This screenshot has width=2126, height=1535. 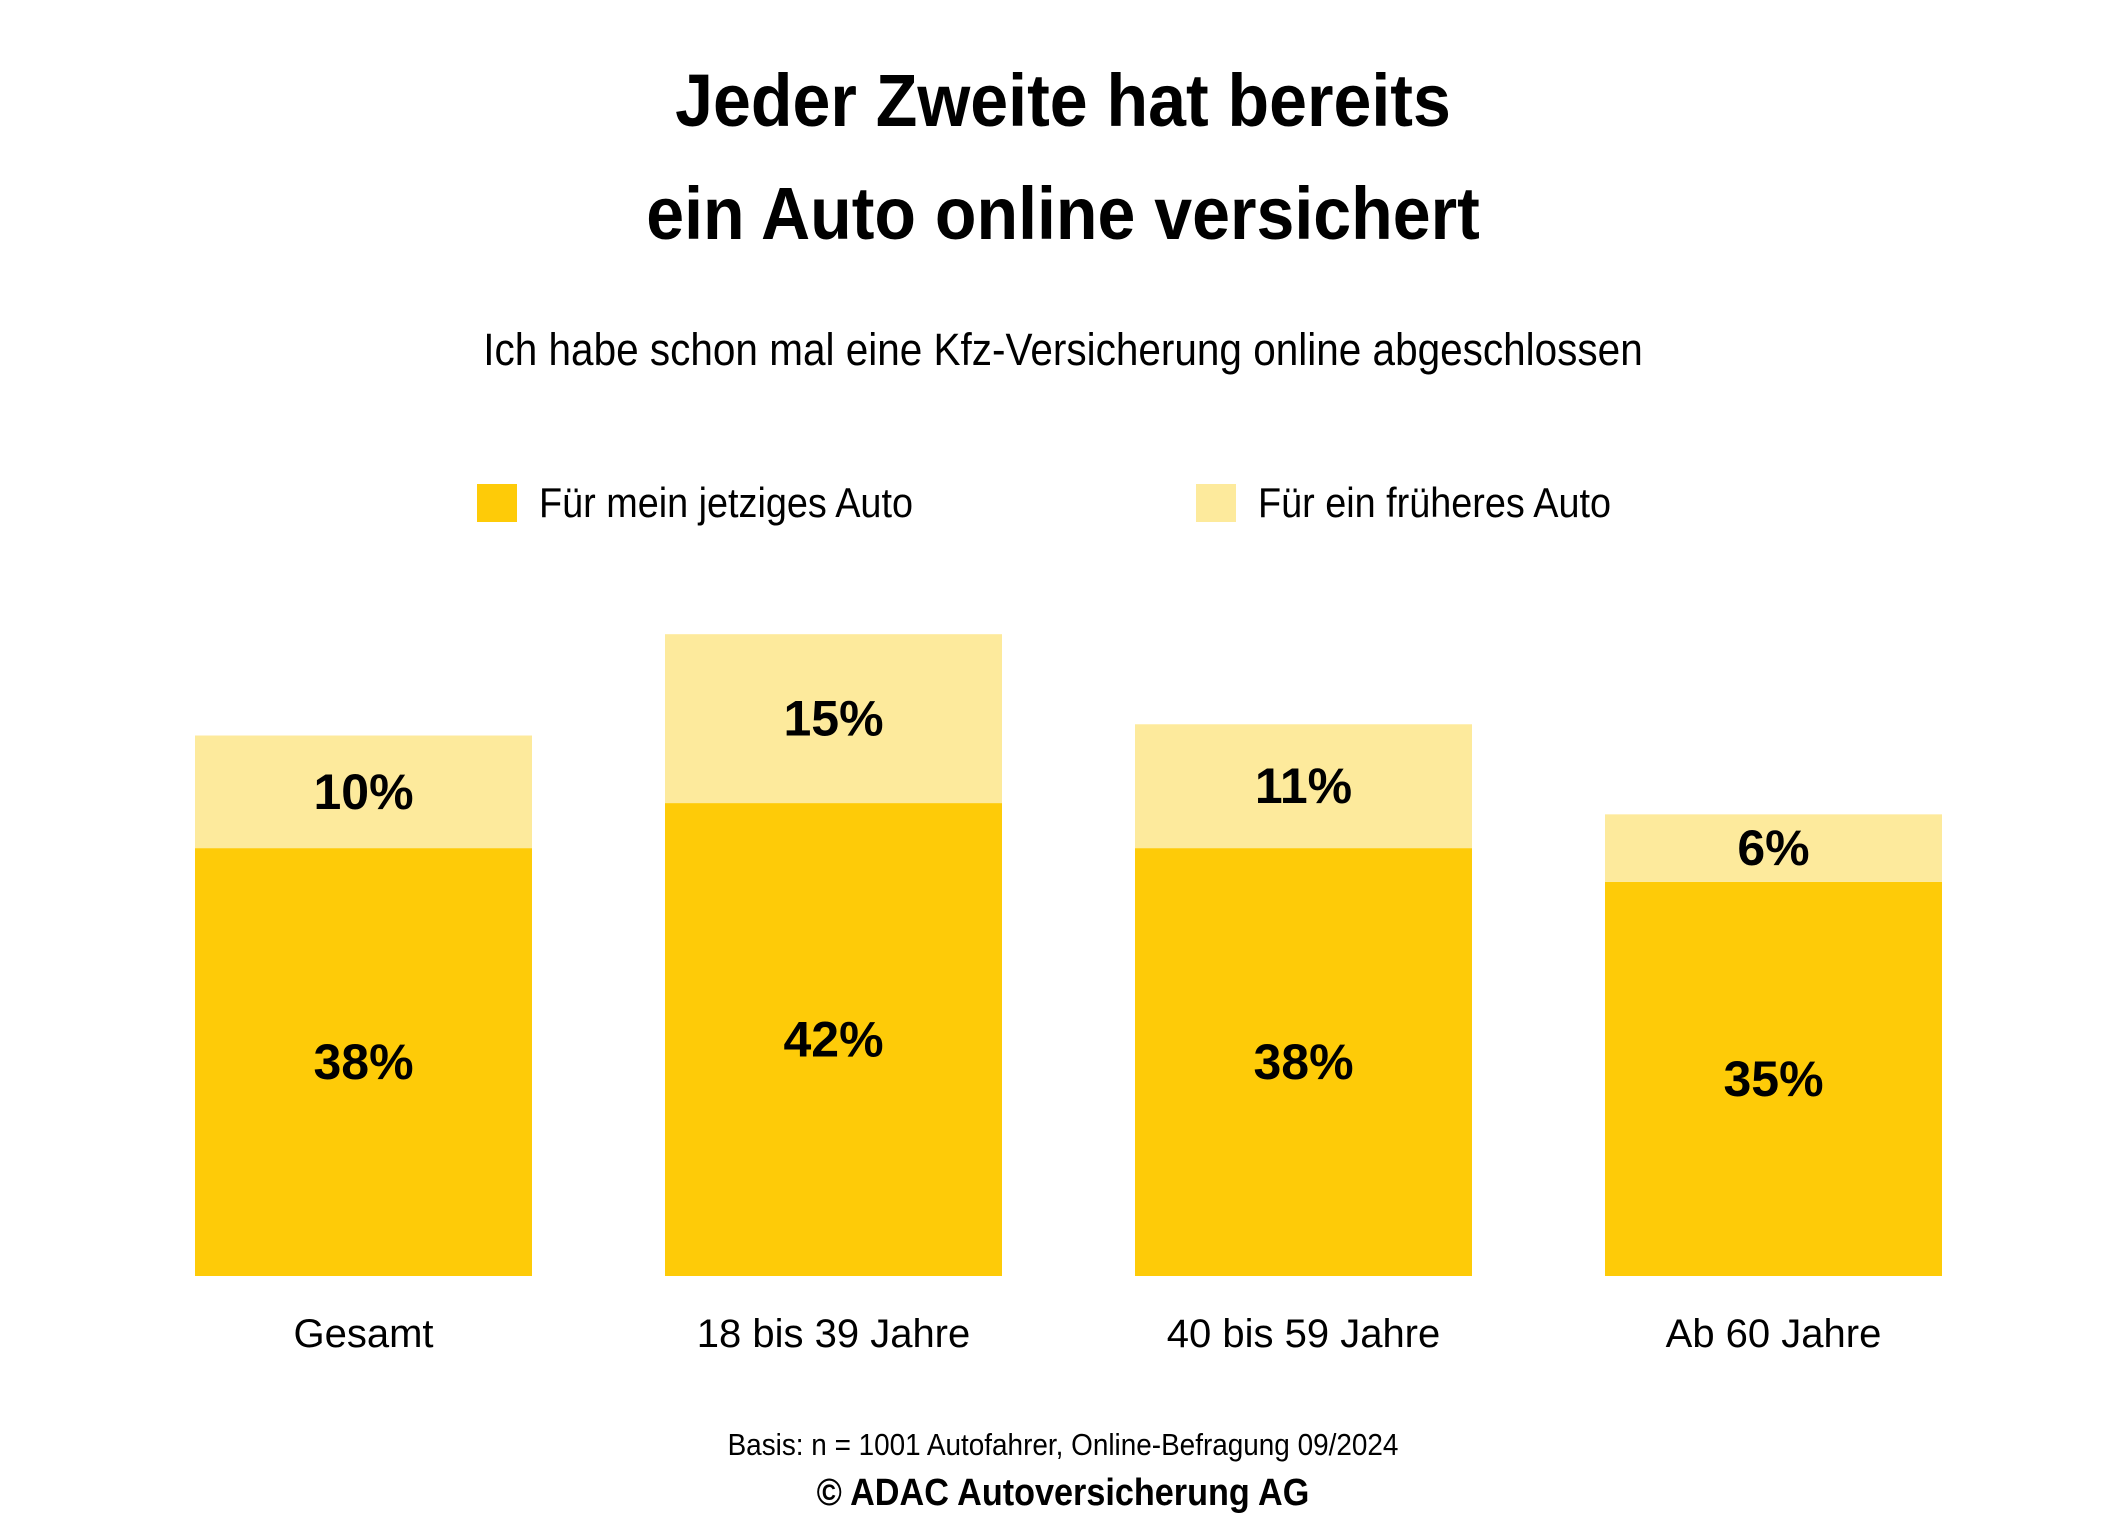 I want to click on data-label-40-bis-59-jahre-former-car: 11%, so click(x=1303, y=786).